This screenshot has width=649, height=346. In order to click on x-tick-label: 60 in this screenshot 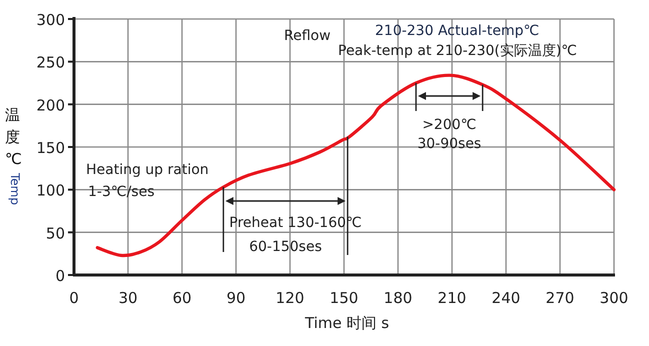, I will do `click(182, 298)`.